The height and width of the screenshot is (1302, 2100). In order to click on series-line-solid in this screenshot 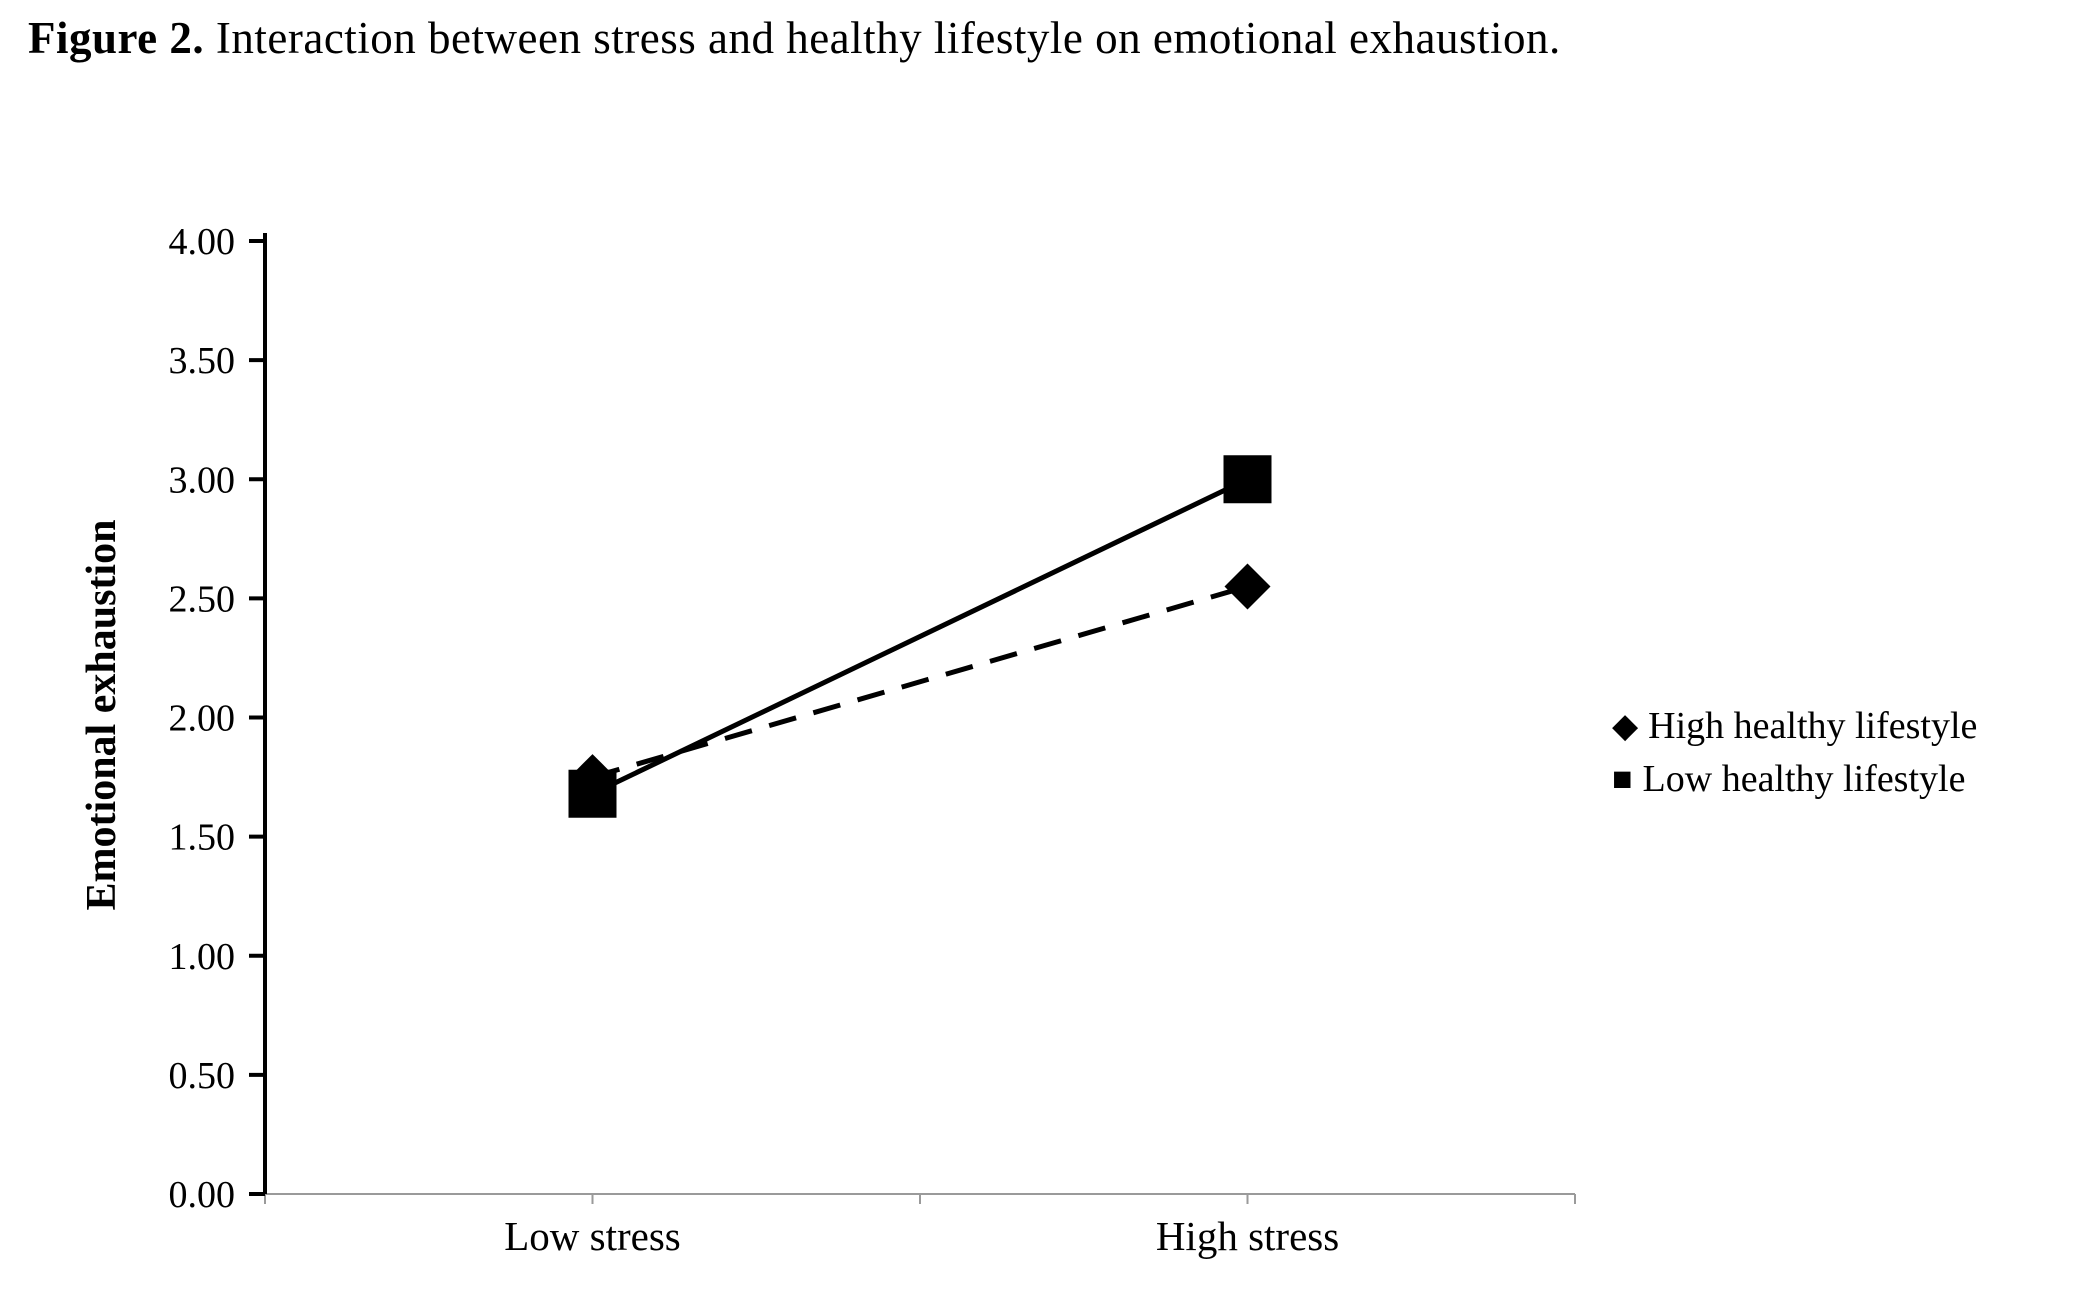, I will do `click(920, 636)`.